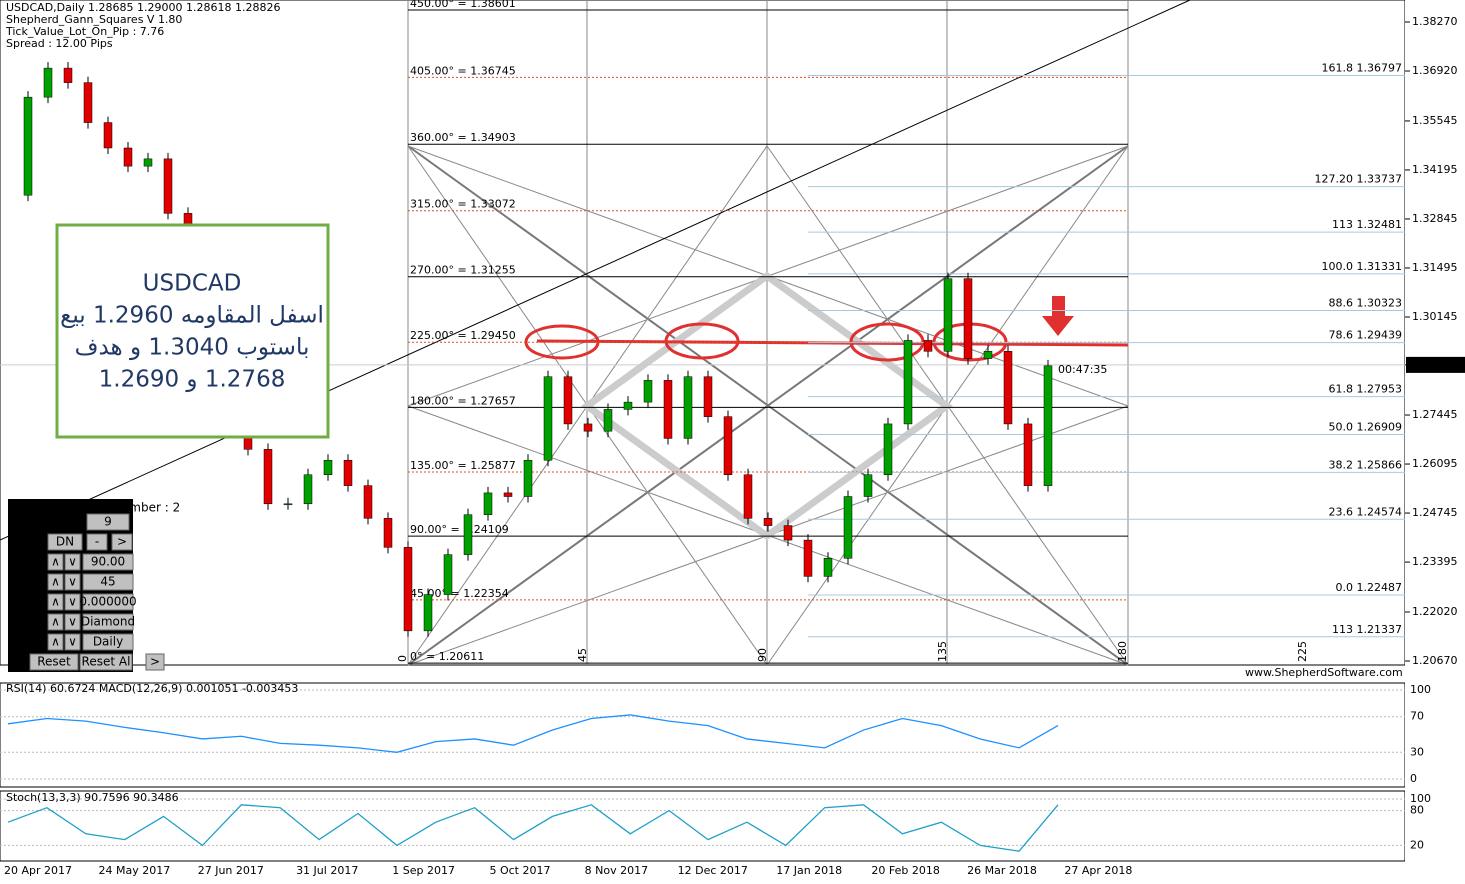 Image resolution: width=1465 pixels, height=884 pixels. Describe the element at coordinates (1002, 870) in the screenshot. I see `x-tick-label: 26 Mar 2018` at that location.